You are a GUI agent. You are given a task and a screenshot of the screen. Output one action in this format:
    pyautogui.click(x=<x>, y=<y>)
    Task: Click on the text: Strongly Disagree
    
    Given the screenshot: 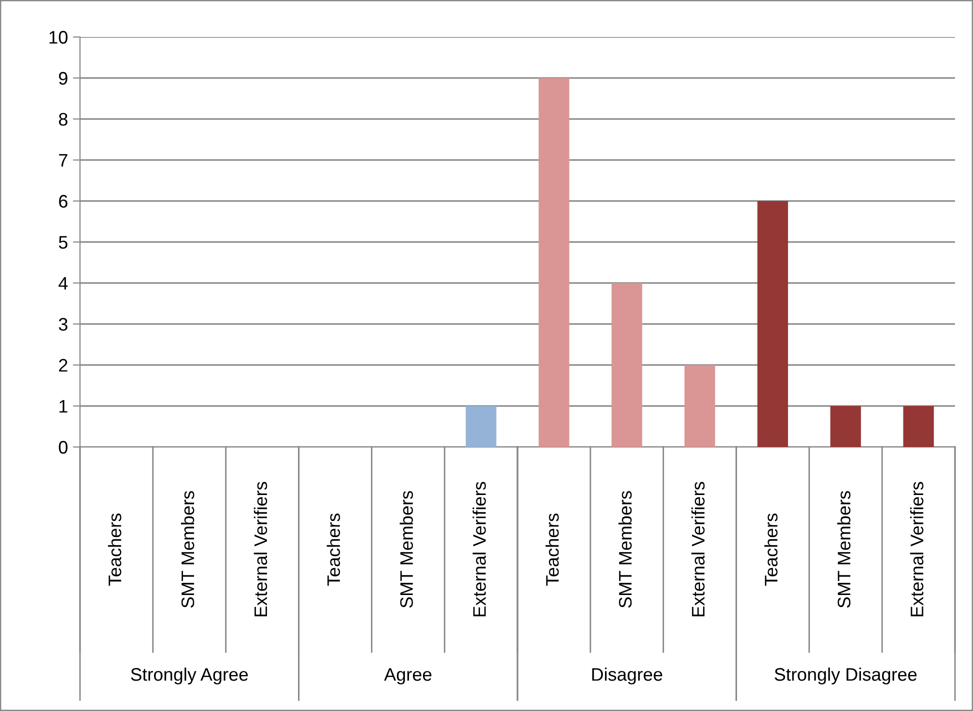 What is the action you would take?
    pyautogui.click(x=845, y=676)
    